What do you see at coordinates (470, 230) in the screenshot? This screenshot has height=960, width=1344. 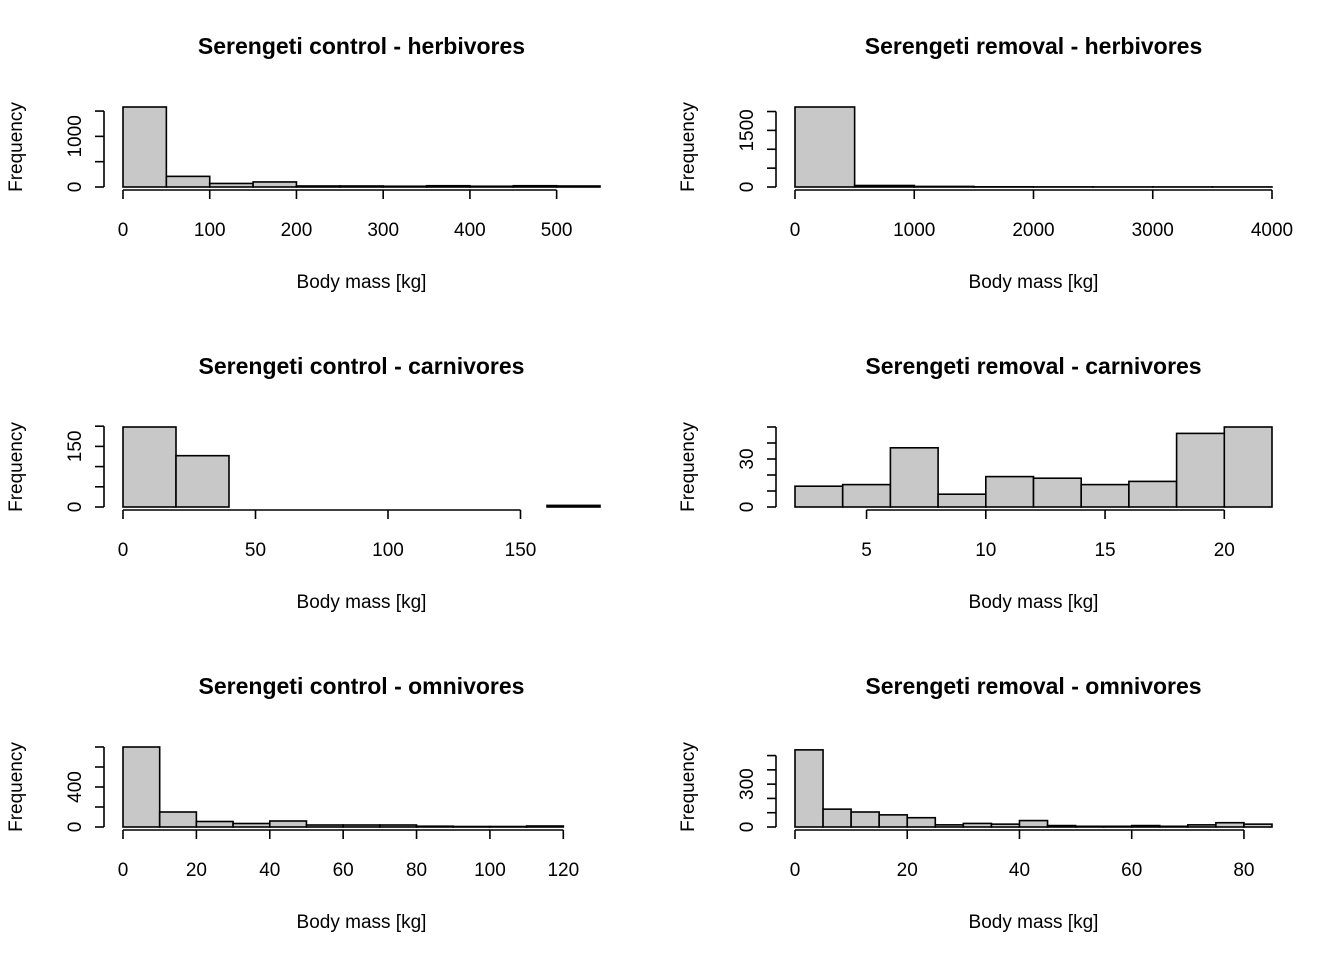 I see `panel-1-x-tick-label-5: 400` at bounding box center [470, 230].